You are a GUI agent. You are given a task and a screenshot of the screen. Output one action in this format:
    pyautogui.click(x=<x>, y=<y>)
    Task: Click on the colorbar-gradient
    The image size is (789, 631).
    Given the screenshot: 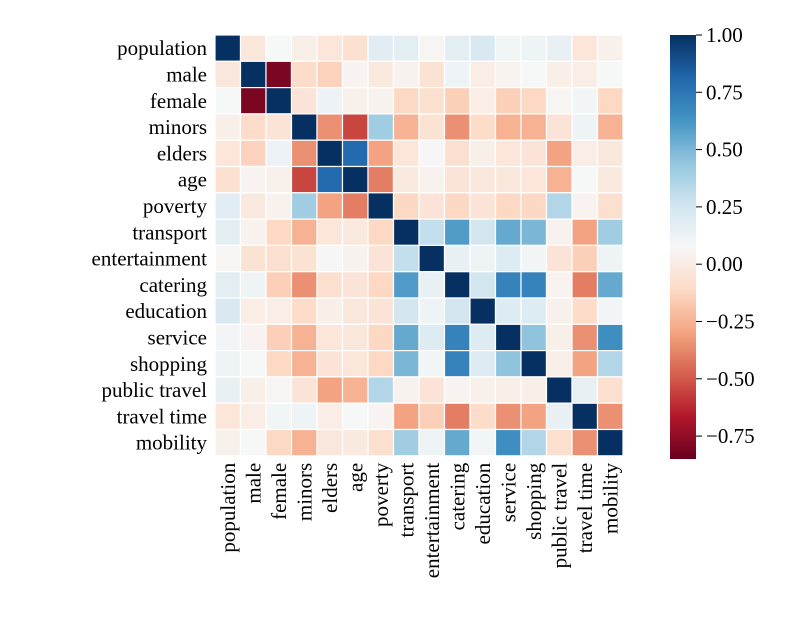 What is the action you would take?
    pyautogui.click(x=683, y=247)
    